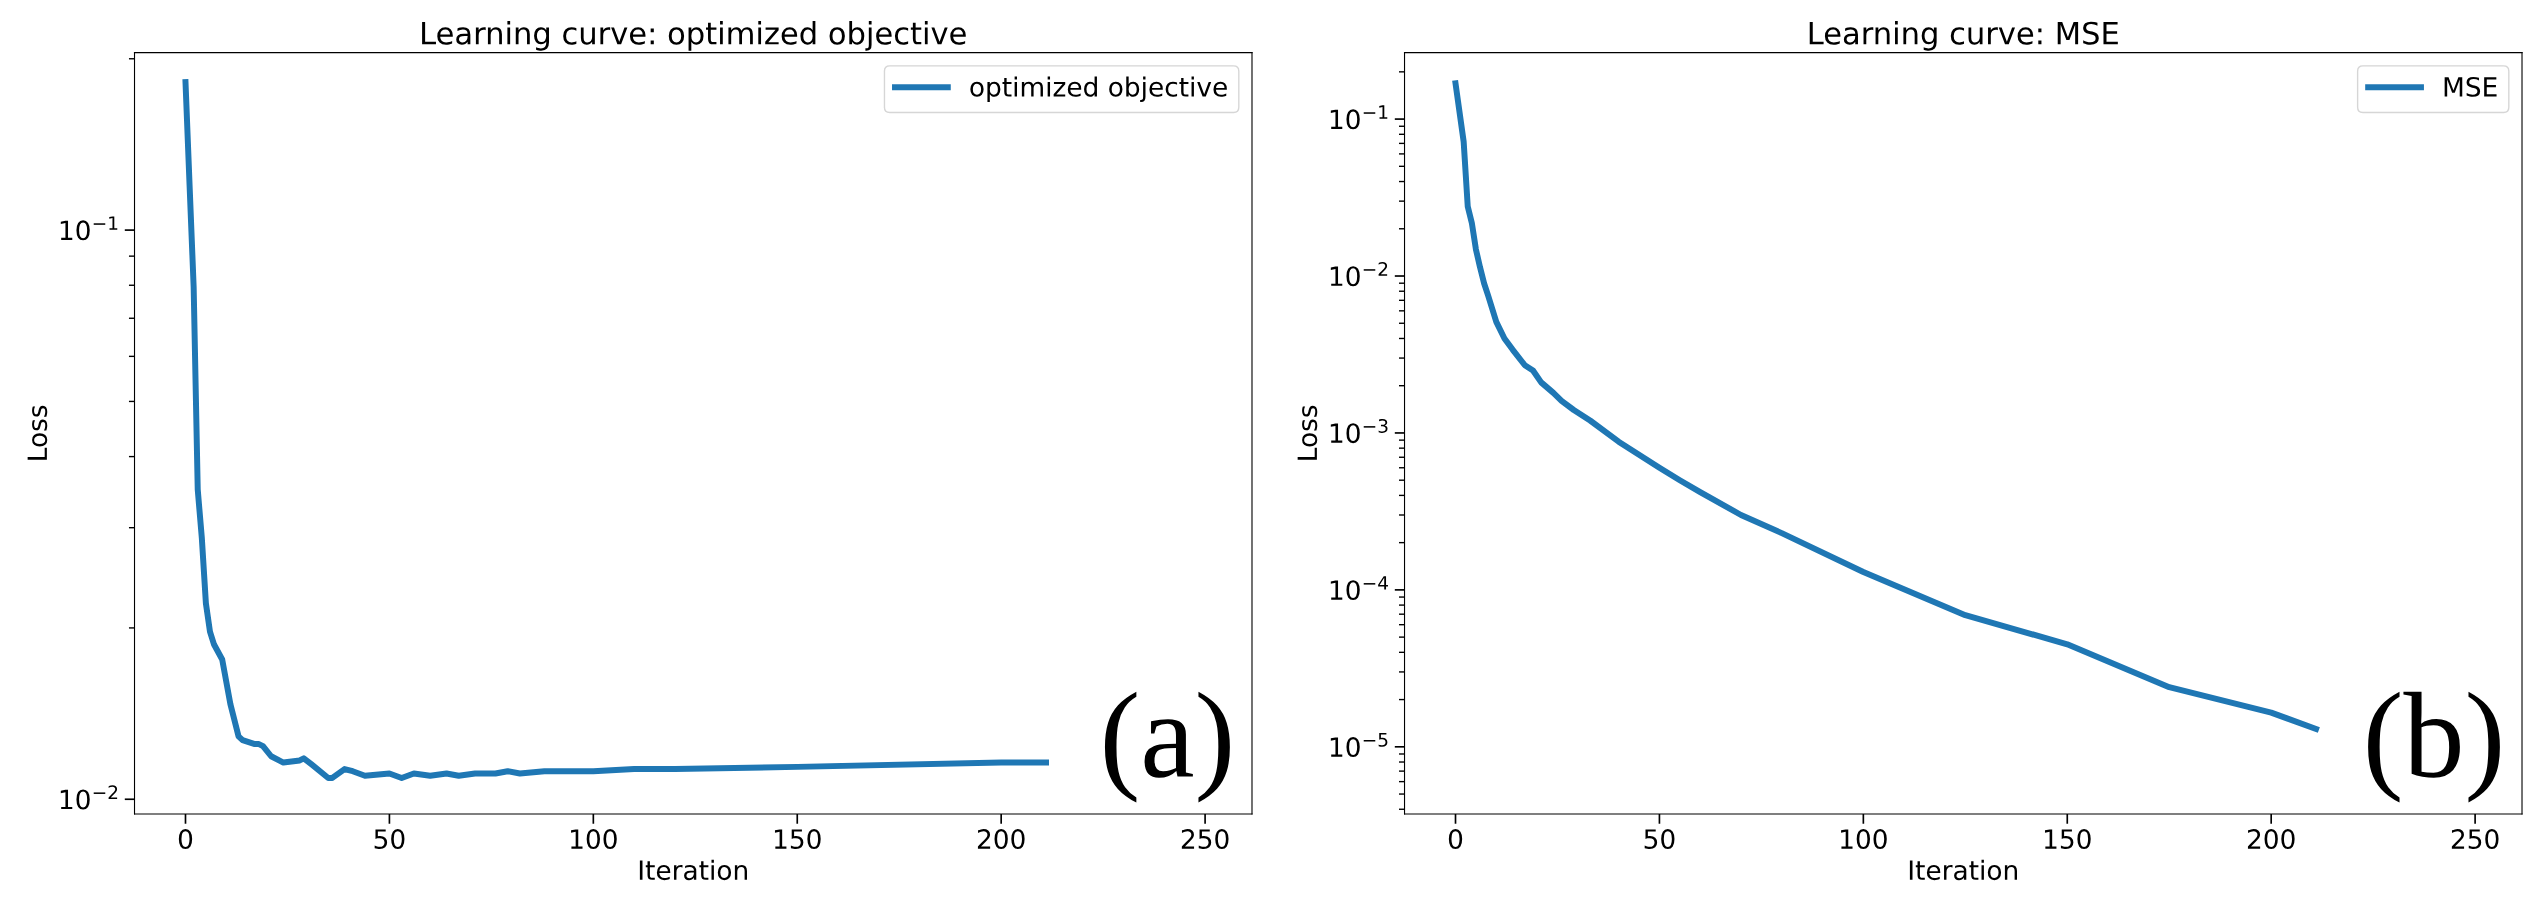 The image size is (2538, 908). I want to click on annotation: (b), so click(2434, 747).